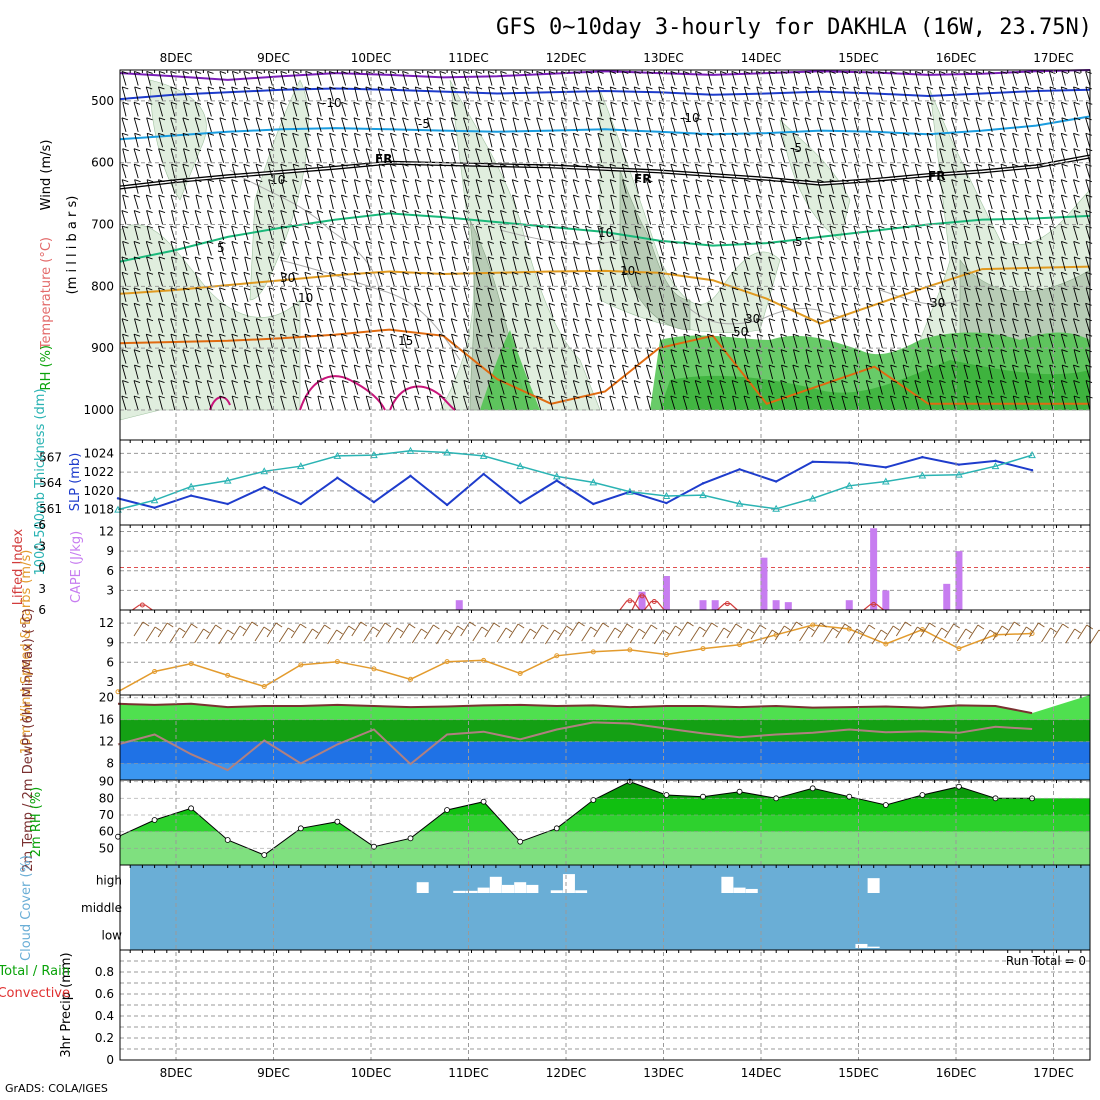 The width and height of the screenshot is (1100, 1100). I want to click on slp-point, so click(556, 480).